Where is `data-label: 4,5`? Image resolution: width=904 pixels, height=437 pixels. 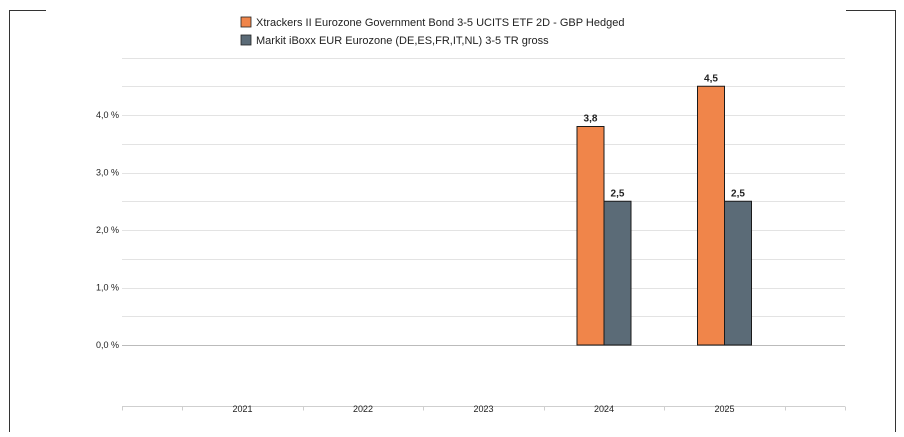
data-label: 4,5 is located at coordinates (711, 78).